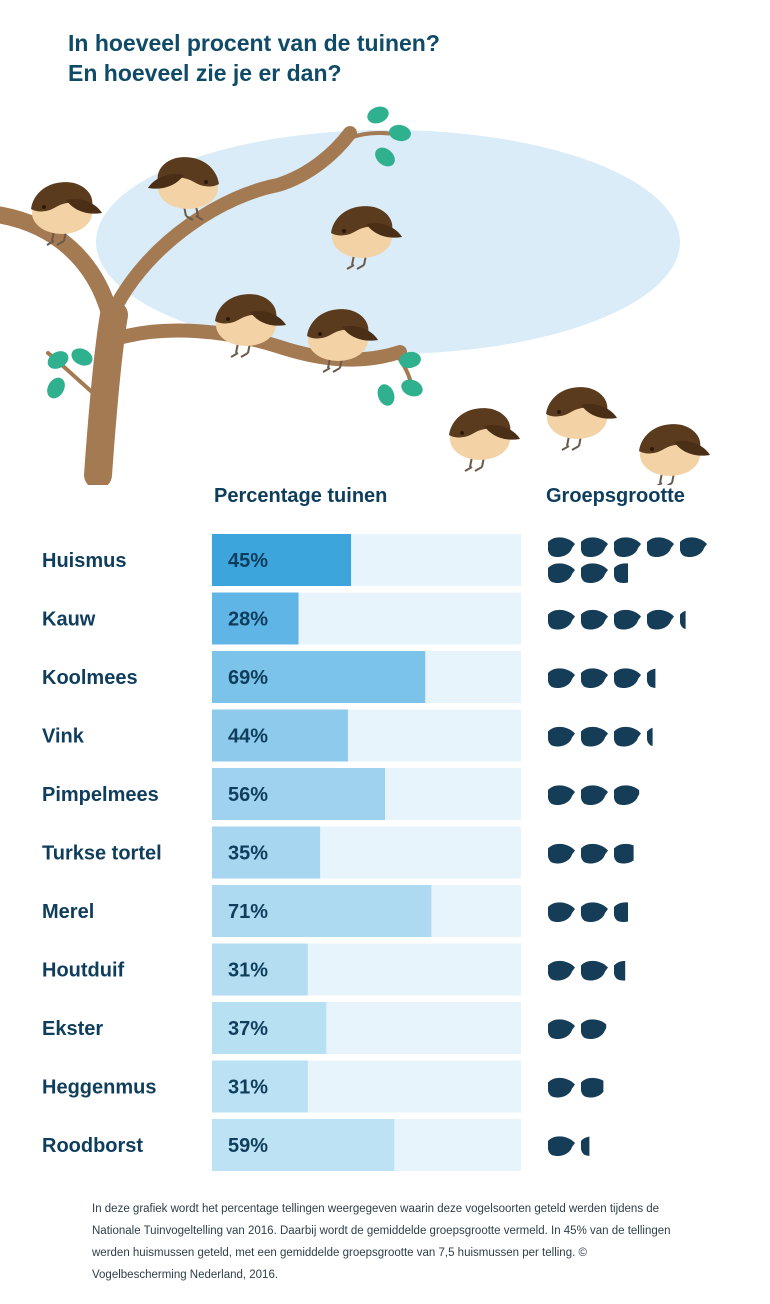  I want to click on branch-lower, so click(256, 345).